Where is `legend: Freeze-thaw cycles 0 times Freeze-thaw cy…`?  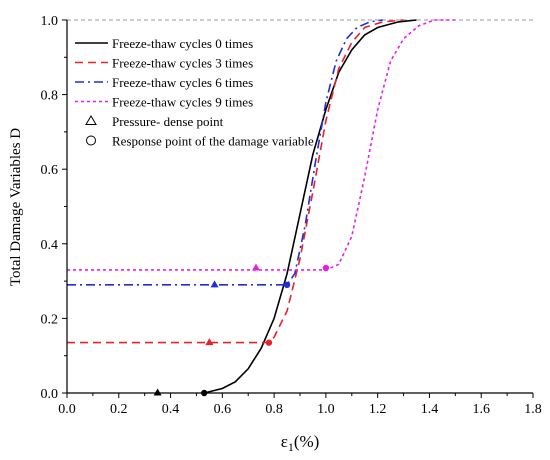
legend: Freeze-thaw cycles 0 times Freeze-thaw cy… is located at coordinates (194, 92).